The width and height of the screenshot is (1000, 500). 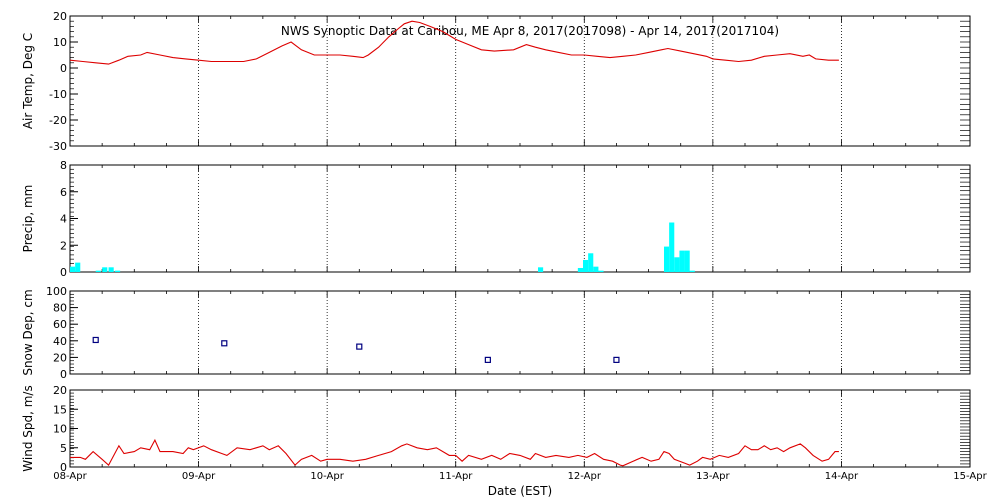 What do you see at coordinates (970, 476) in the screenshot?
I see `x-tick-label: 15-Apr` at bounding box center [970, 476].